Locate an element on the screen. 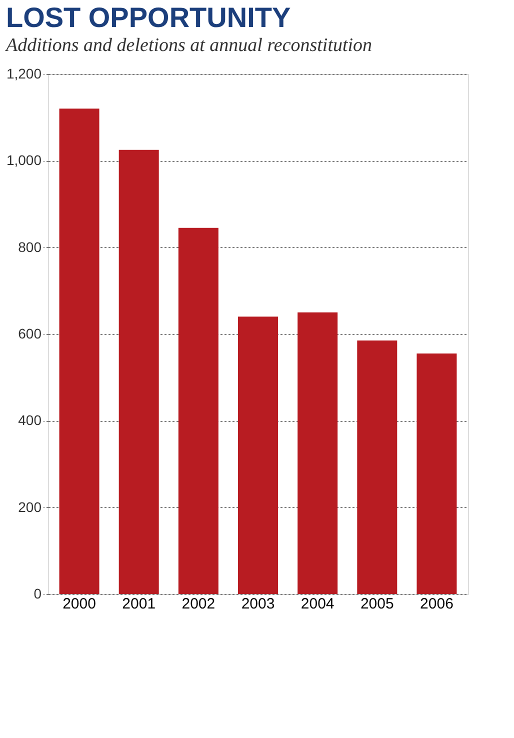 This screenshot has height=738, width=514. x-tick-label: 2002 is located at coordinates (199, 604).